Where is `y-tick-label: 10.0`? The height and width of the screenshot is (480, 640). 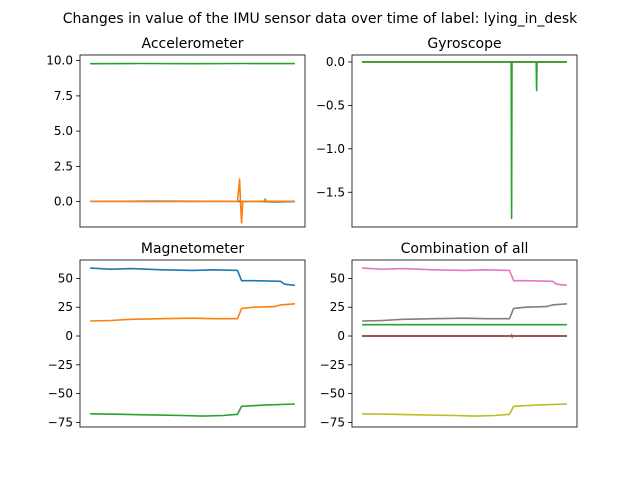 y-tick-label: 10.0 is located at coordinates (59, 61).